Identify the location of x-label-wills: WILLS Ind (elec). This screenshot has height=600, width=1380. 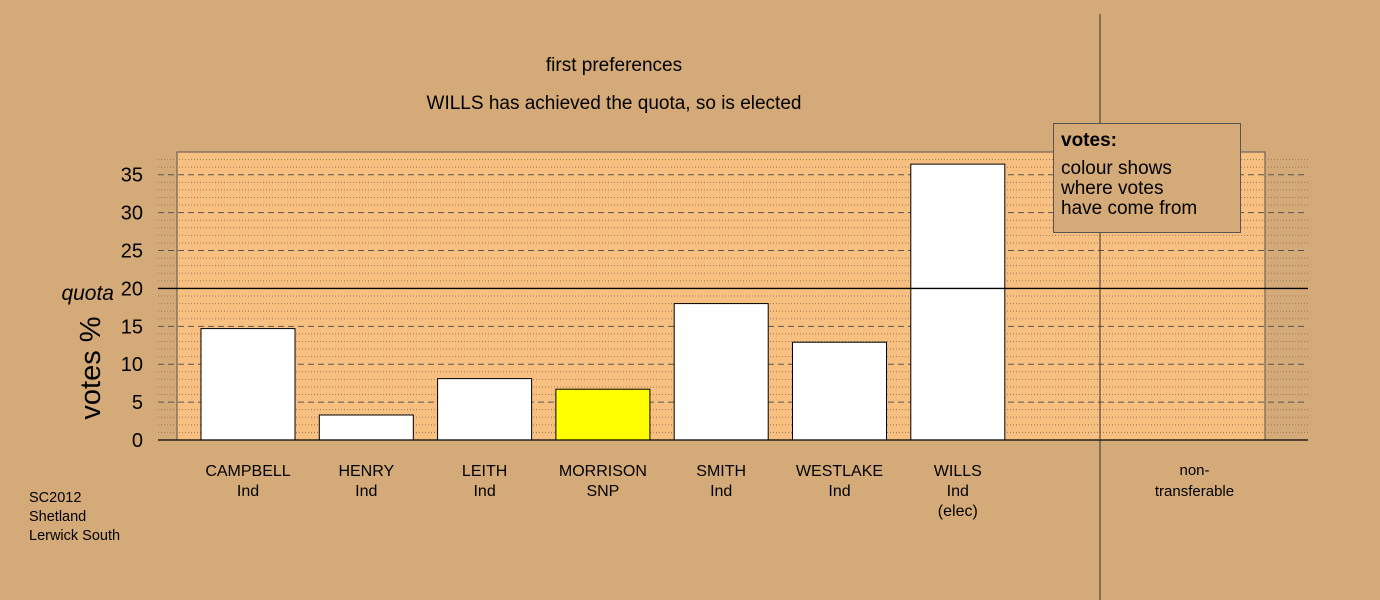
(958, 491).